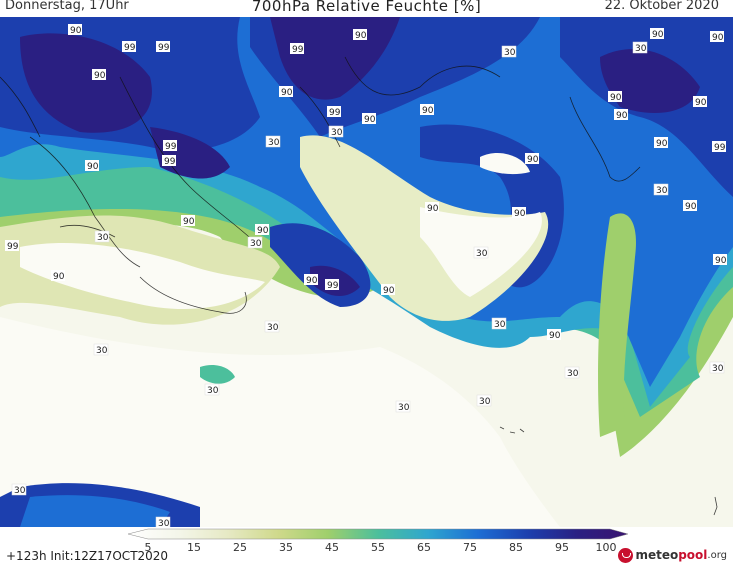  Describe the element at coordinates (470, 547) in the screenshot. I see `legend-tick: 75` at that location.